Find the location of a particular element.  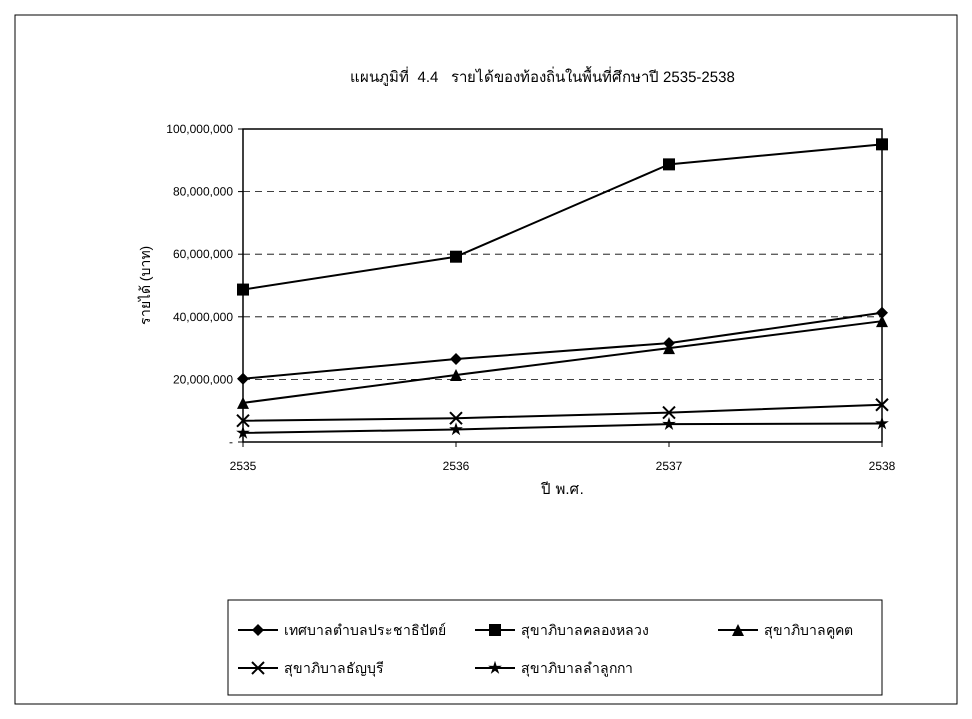

y-tick-label: 60,000,000 is located at coordinates (203, 254).